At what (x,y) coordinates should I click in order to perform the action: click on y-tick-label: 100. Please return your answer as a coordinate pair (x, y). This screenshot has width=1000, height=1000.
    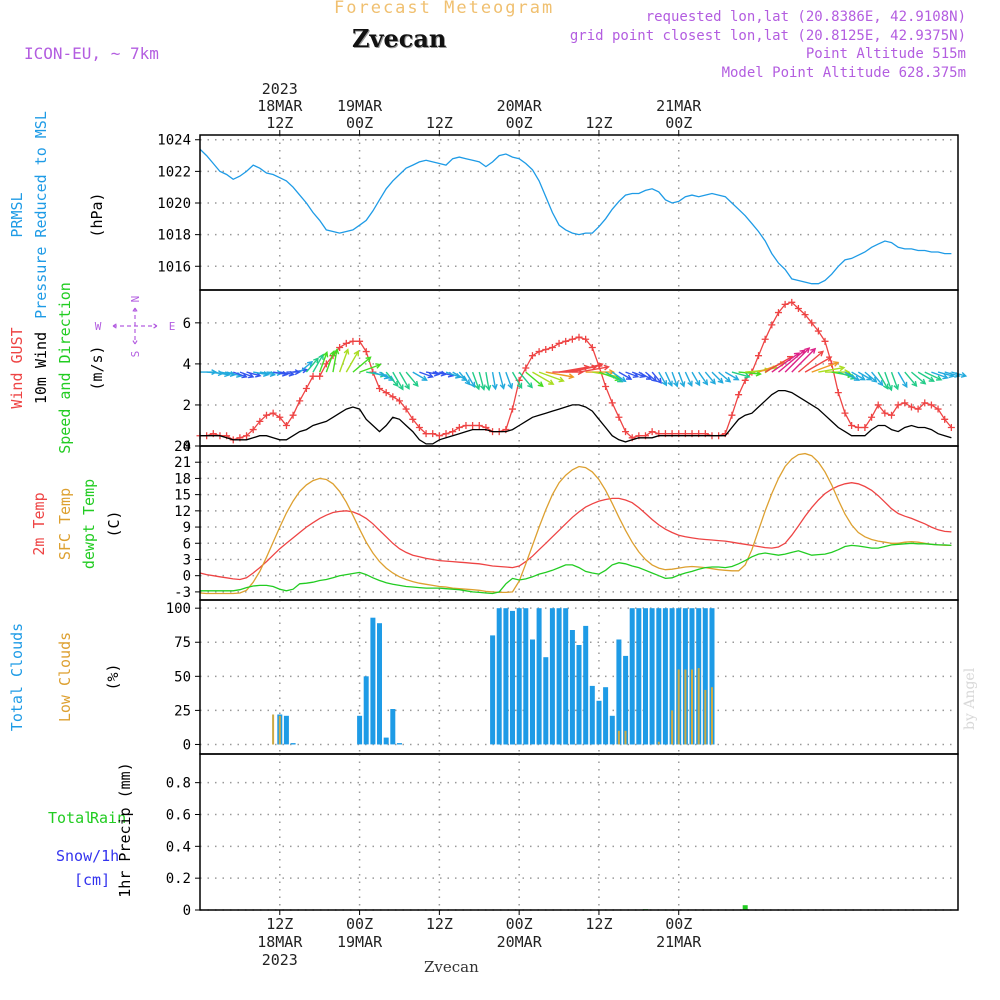
    Looking at the image, I should click on (178, 609).